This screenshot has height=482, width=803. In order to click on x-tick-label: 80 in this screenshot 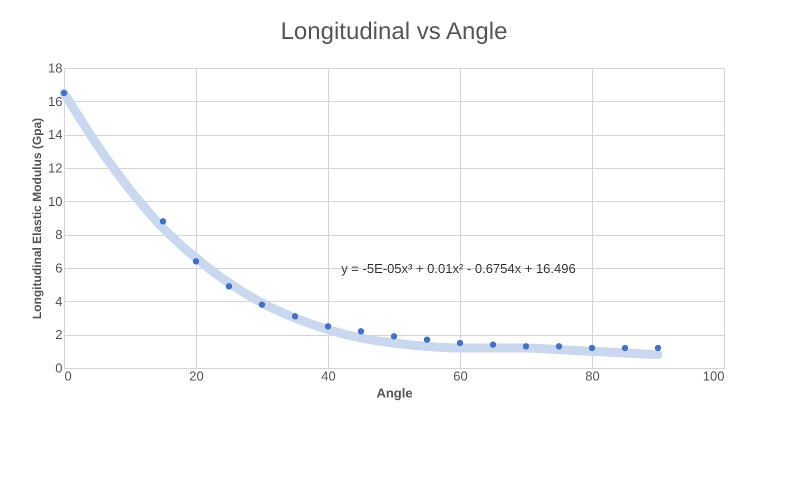, I will do `click(592, 376)`.